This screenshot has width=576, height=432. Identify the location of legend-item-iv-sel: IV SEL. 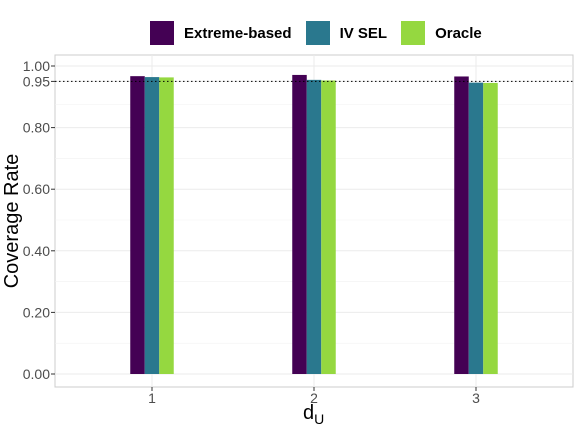
(346, 33).